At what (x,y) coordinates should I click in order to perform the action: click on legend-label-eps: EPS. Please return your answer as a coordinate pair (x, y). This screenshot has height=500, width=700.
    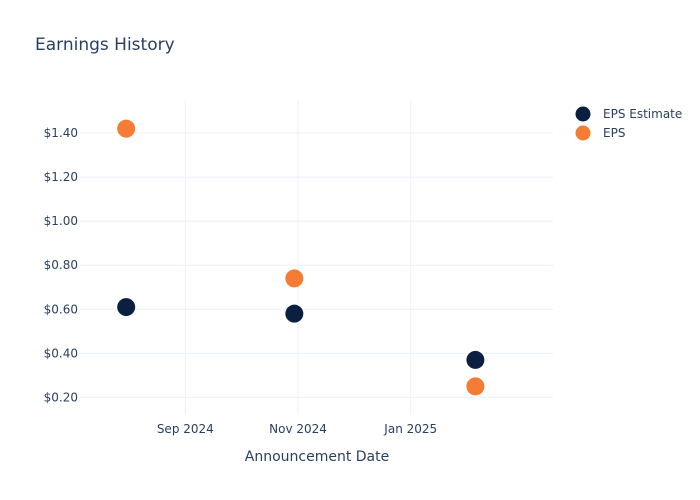
    Looking at the image, I should click on (614, 133).